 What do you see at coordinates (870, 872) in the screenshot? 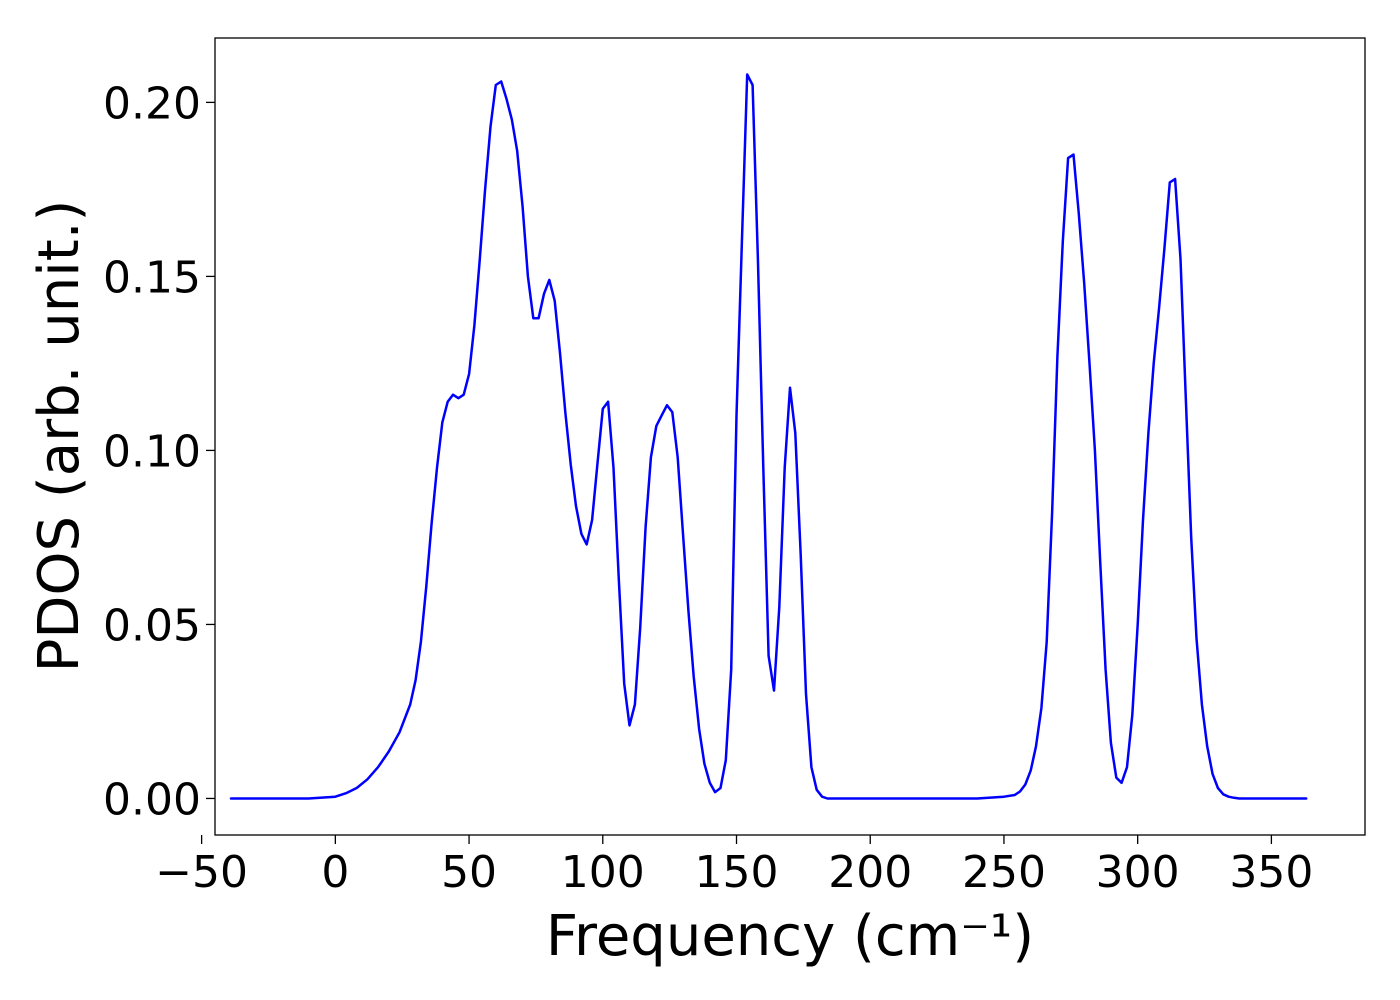
I see `x-tick-label: 200` at bounding box center [870, 872].